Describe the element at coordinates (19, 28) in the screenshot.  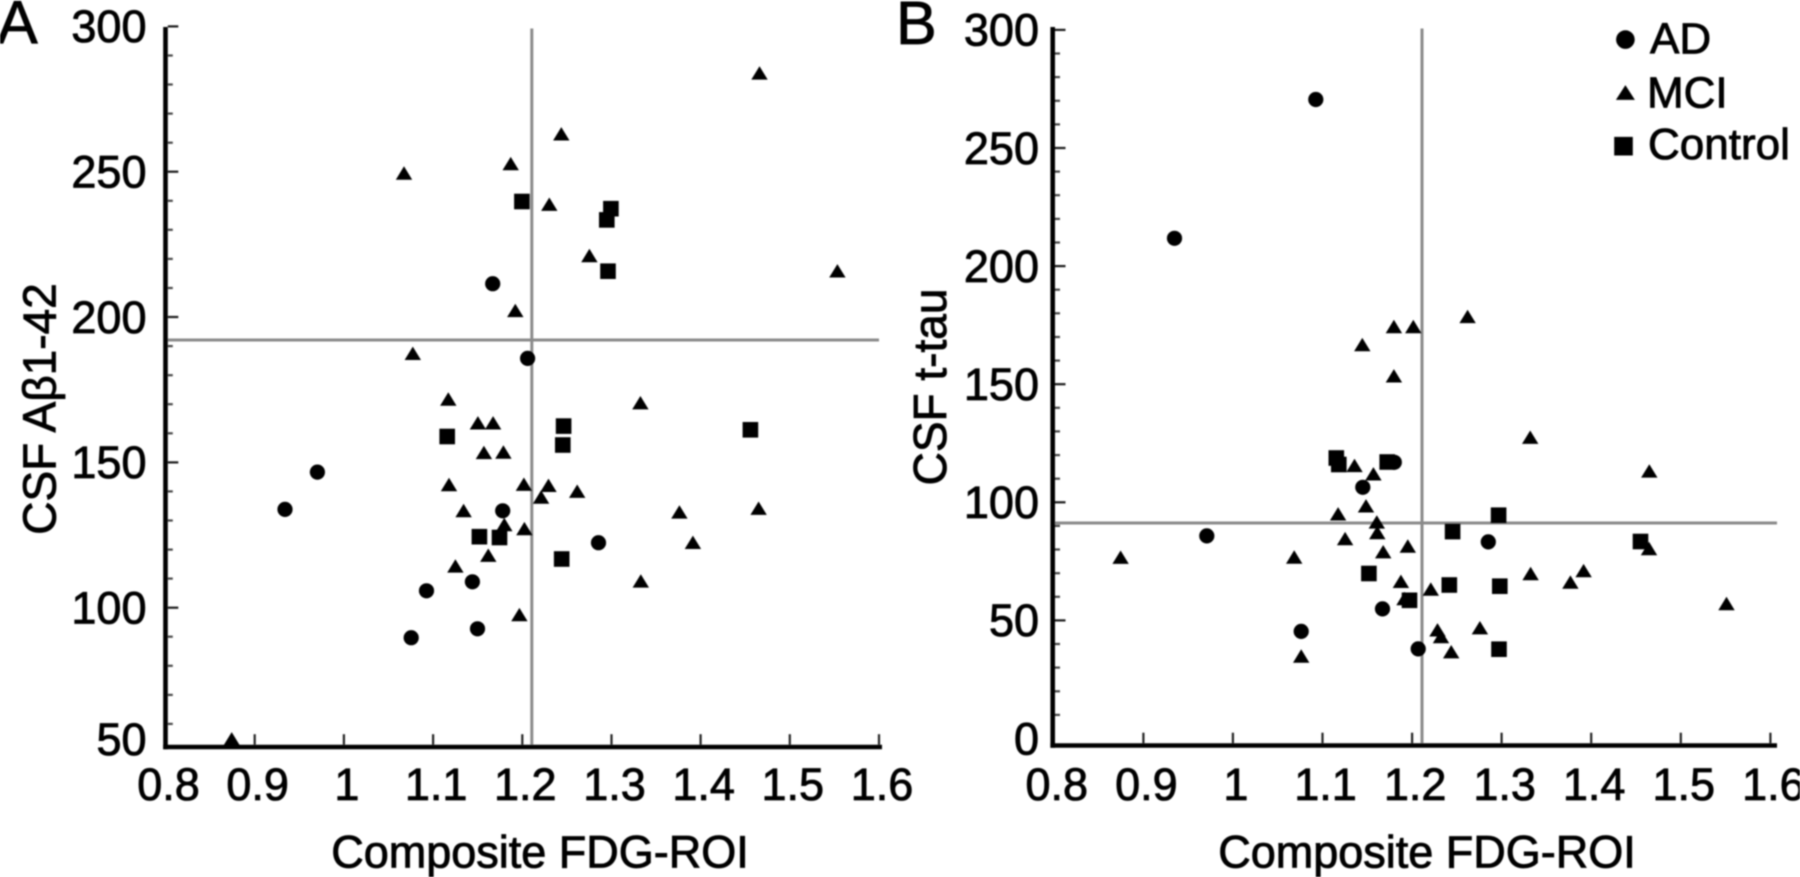
I see `svg-text: A` at that location.